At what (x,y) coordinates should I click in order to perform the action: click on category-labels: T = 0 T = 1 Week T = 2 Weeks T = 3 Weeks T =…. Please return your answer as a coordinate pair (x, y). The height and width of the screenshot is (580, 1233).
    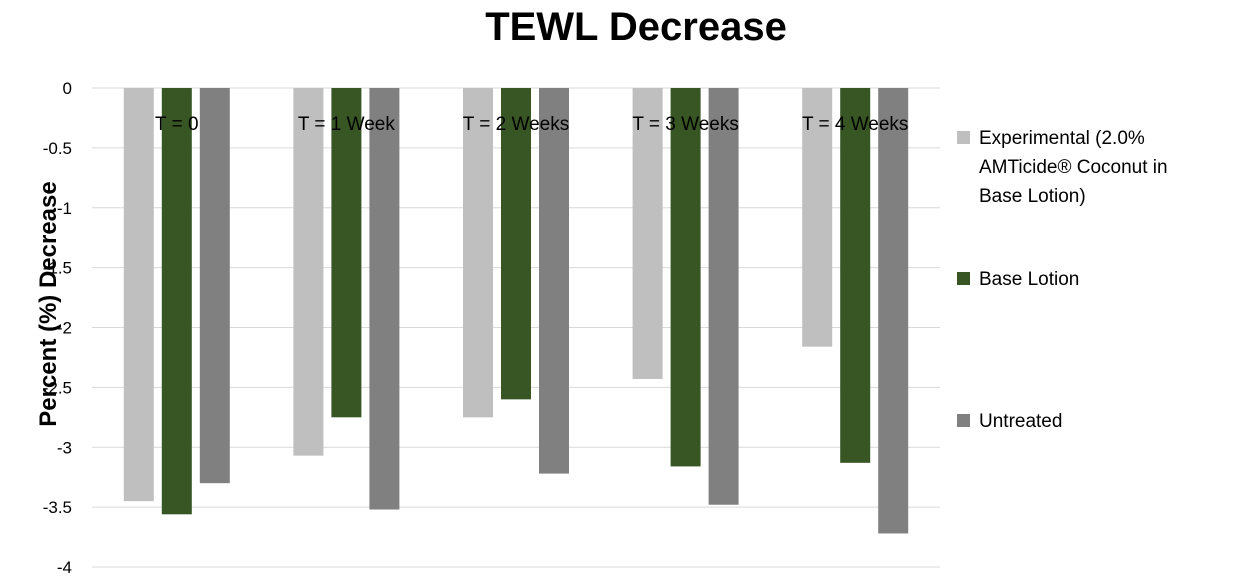
    Looking at the image, I should click on (531, 124).